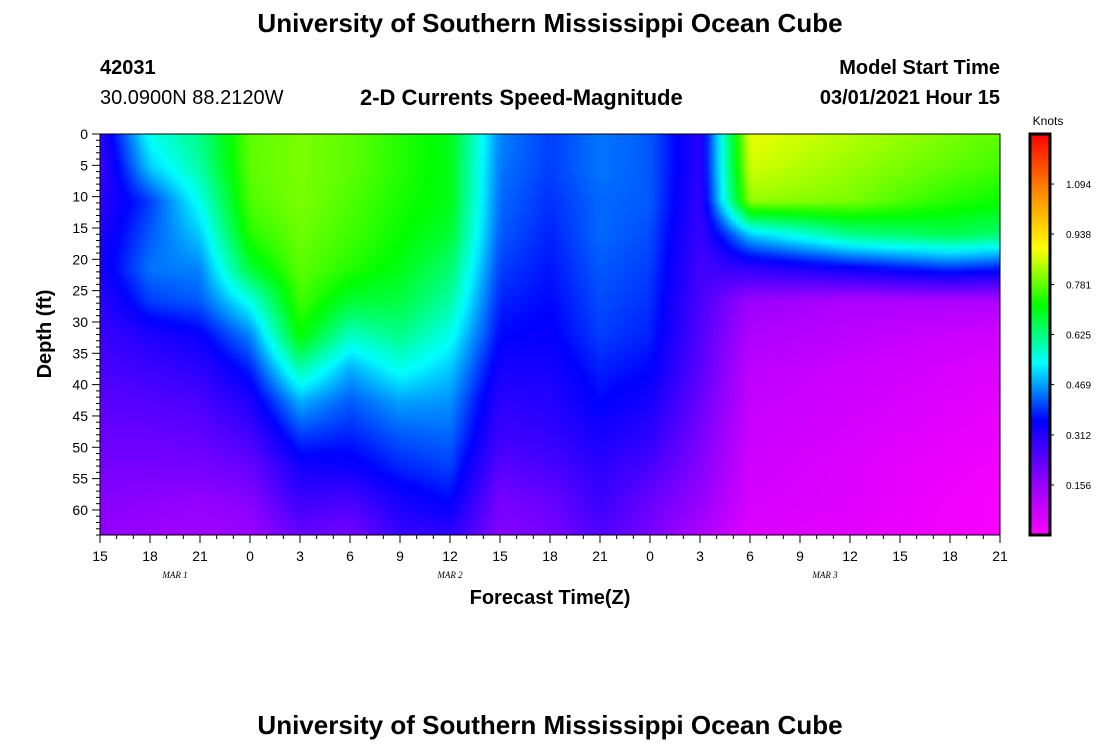  What do you see at coordinates (1078, 336) in the screenshot?
I see `colorbar-tick-label: 0.625` at bounding box center [1078, 336].